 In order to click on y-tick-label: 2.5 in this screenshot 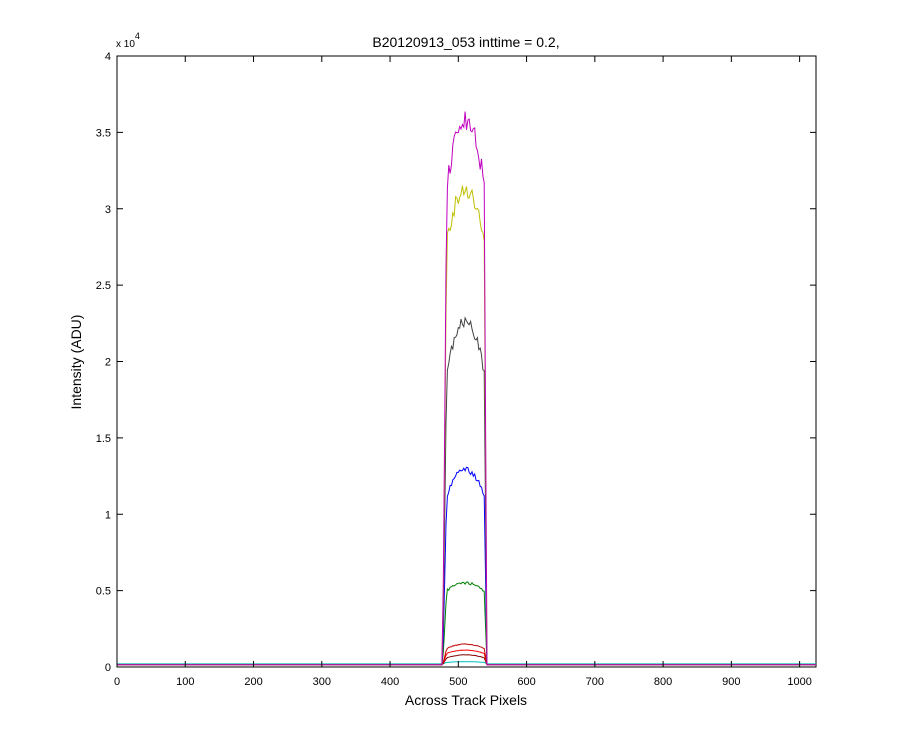, I will do `click(103, 286)`.